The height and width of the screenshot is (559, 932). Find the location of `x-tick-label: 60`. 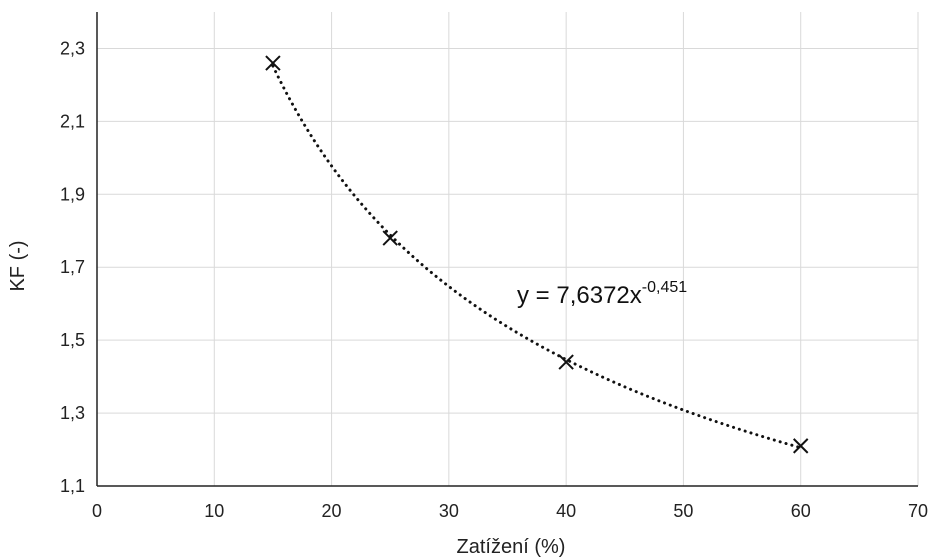

x-tick-label: 60 is located at coordinates (801, 511).